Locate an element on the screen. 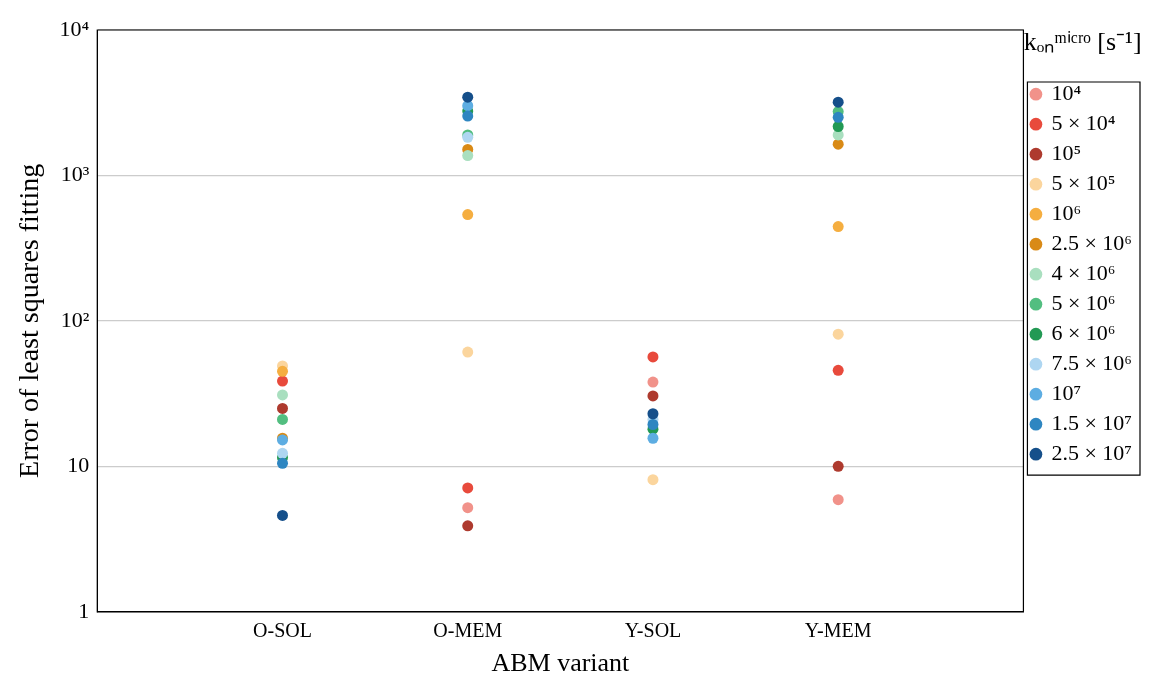 The height and width of the screenshot is (690, 1150). legend-label: 5 × 10⁵ is located at coordinates (1083, 182).